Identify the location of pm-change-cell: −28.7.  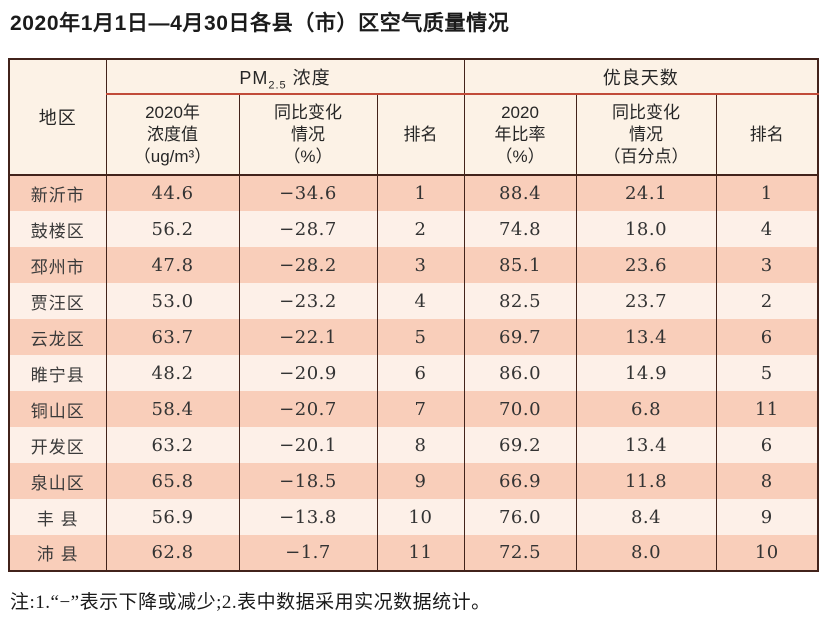
(308, 229).